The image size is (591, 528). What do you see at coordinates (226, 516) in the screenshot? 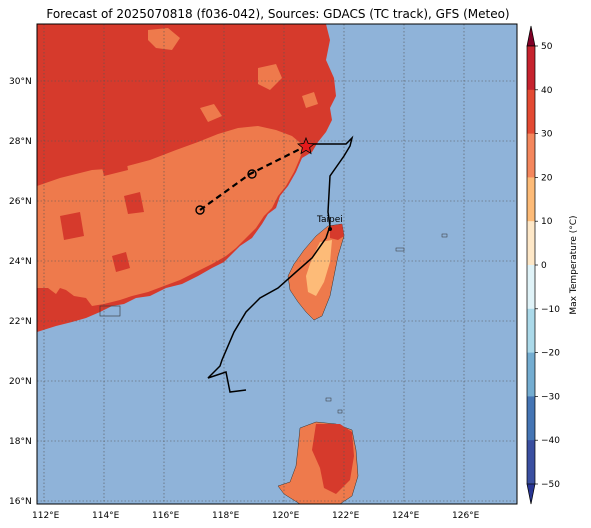
I see `lon-tick: 118°E` at bounding box center [226, 516].